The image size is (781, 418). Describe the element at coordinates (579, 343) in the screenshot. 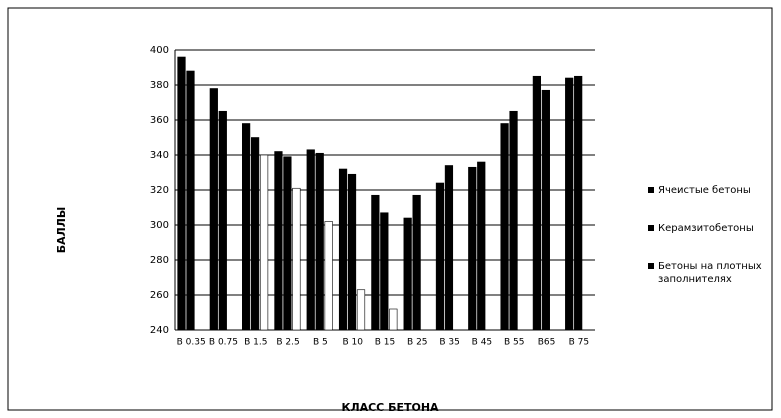

I see `x-tick-label: В 75` at that location.